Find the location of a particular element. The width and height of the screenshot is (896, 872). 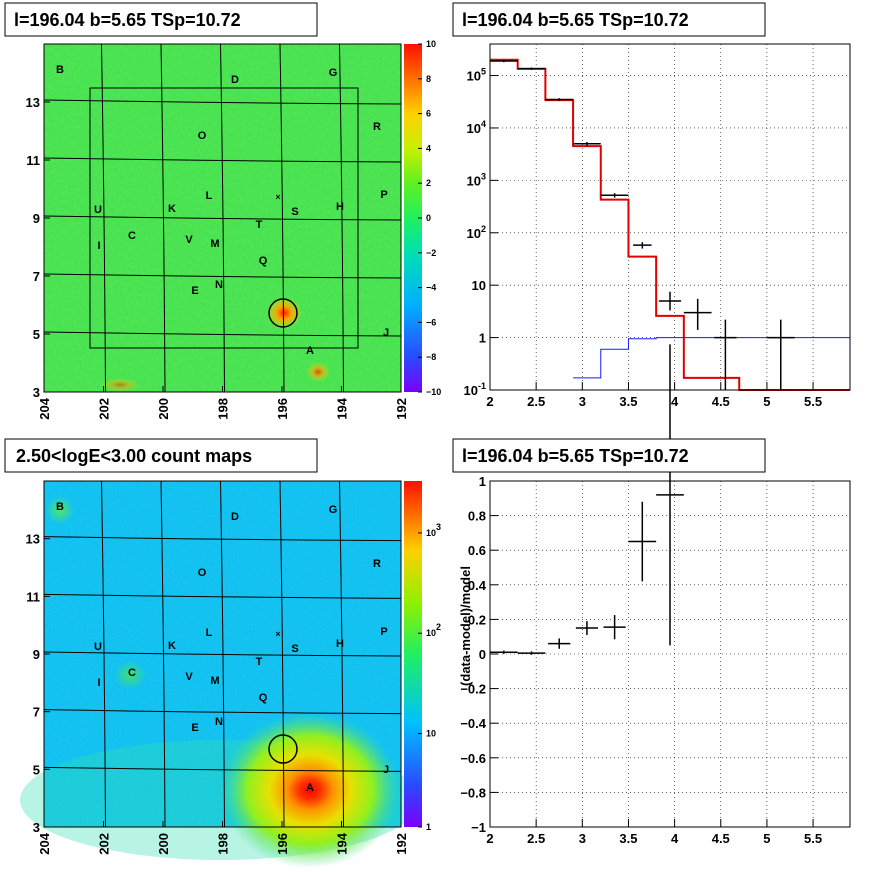

spectrum-y-tick-label: 103 is located at coordinates (476, 179).